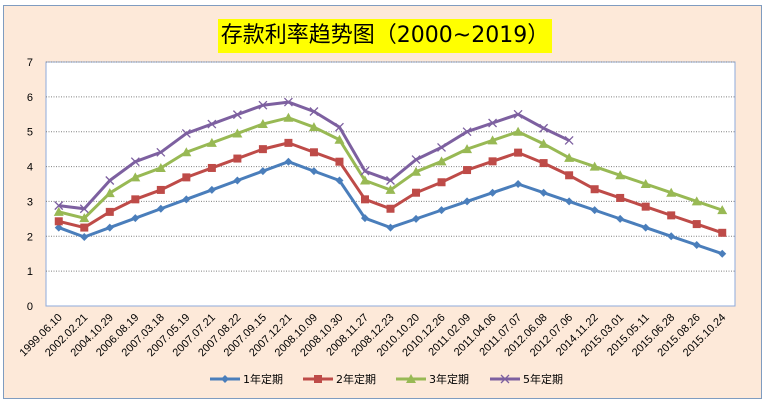 The image size is (767, 409). I want to click on y-tick-label: 4, so click(30, 168).